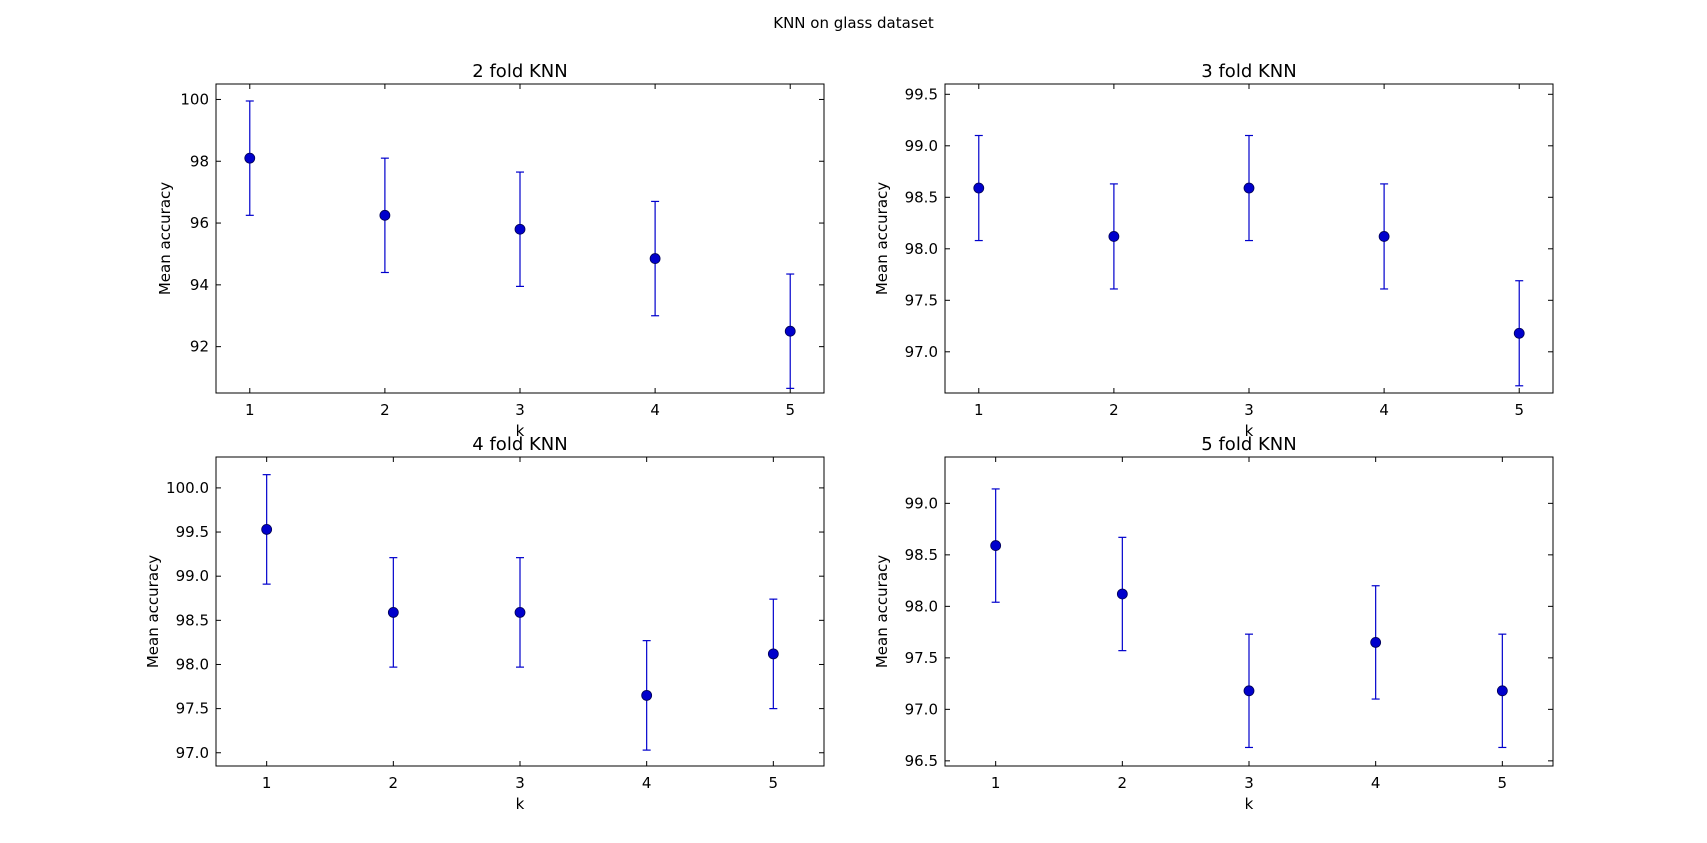  I want to click on subplot-title: 3 fold KNN, so click(1248, 71).